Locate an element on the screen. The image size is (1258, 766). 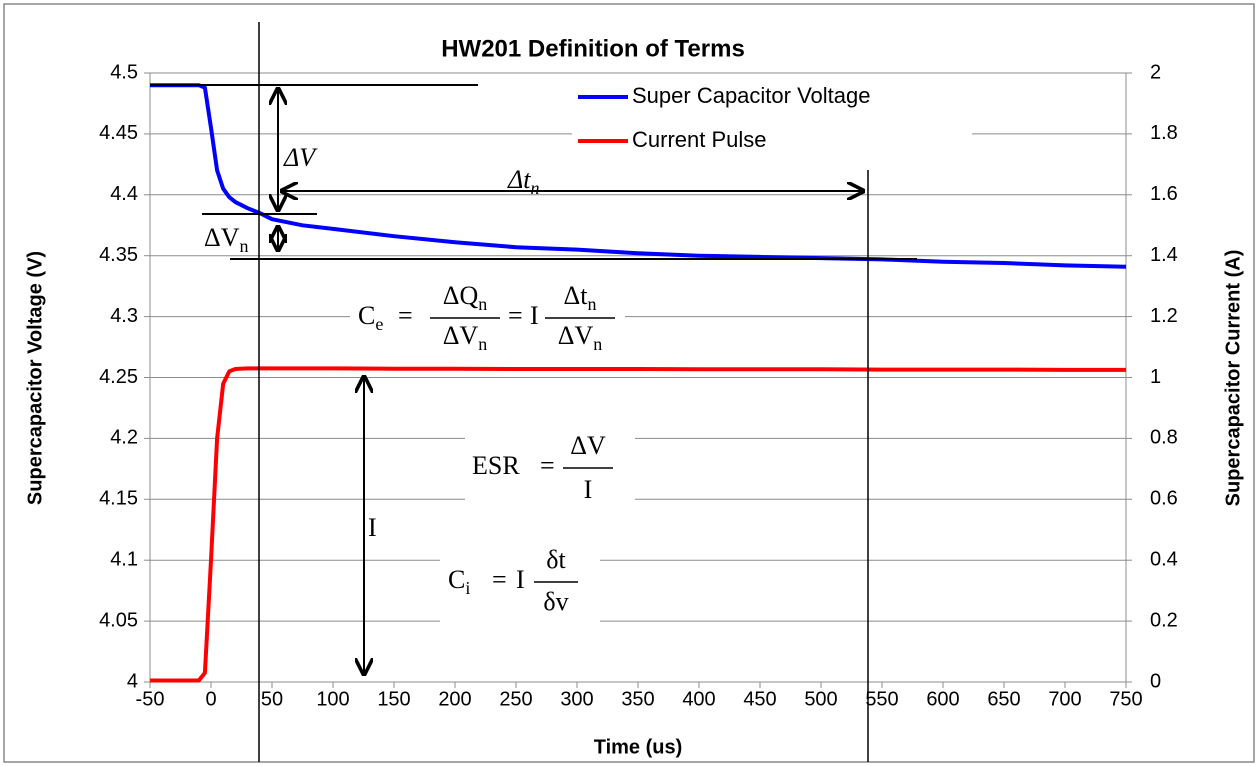
chart-title: HW201 Definition of Terms is located at coordinates (593, 48).